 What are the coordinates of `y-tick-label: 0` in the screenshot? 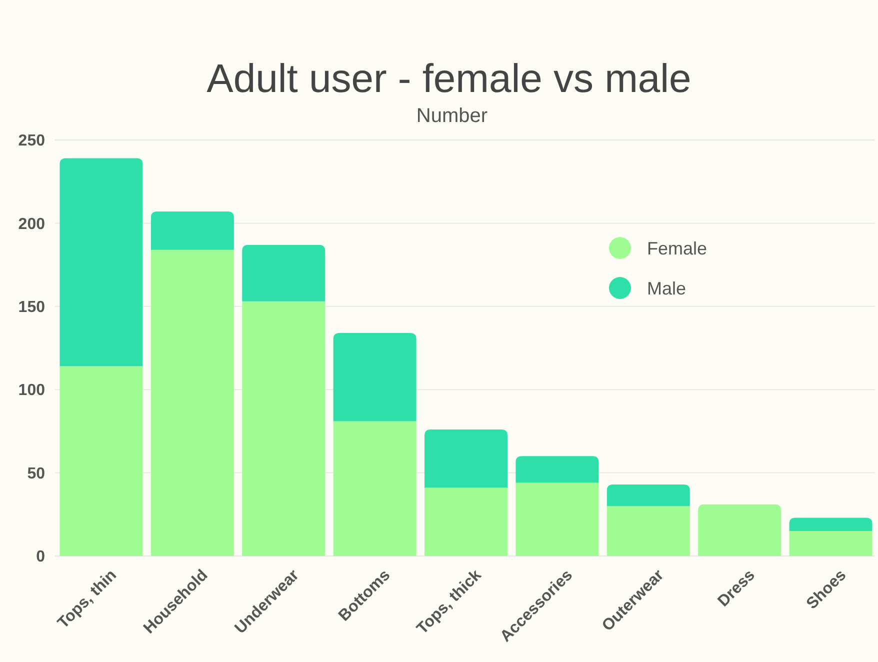 It's located at (41, 557).